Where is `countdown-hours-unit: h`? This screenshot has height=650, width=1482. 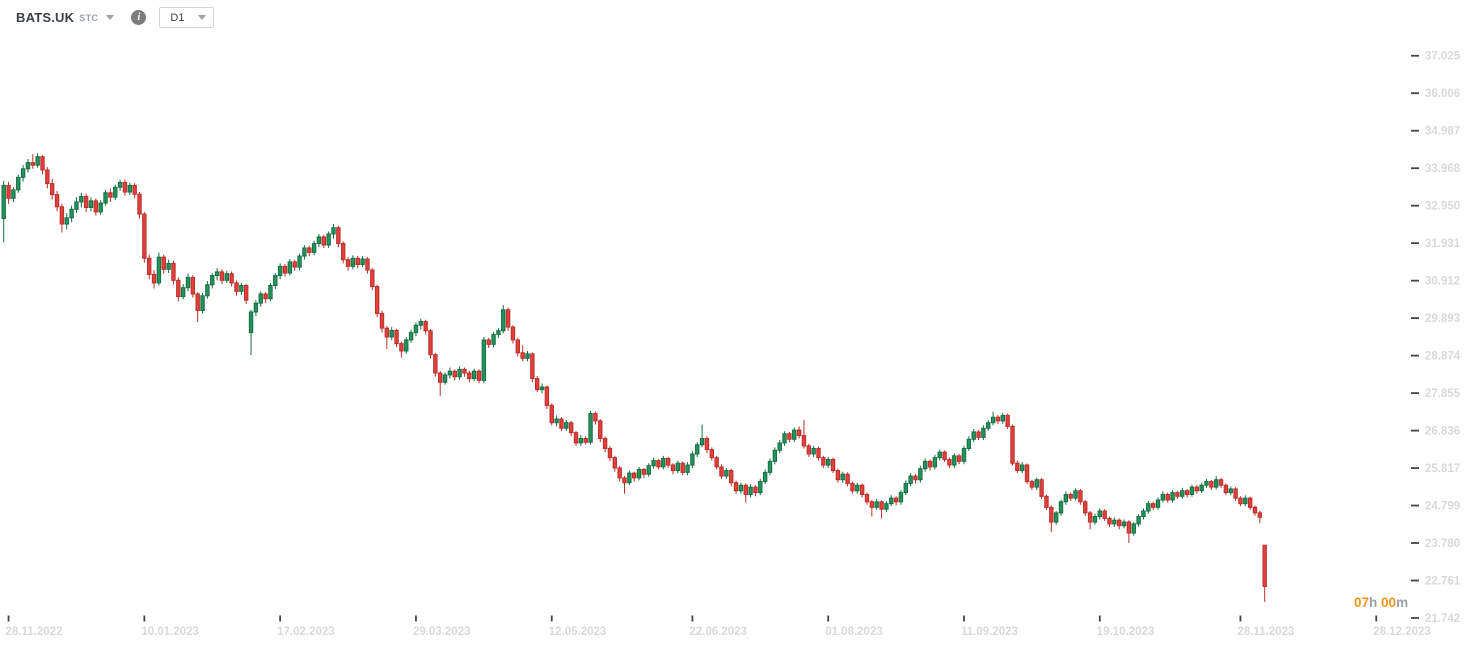 countdown-hours-unit: h is located at coordinates (1373, 602).